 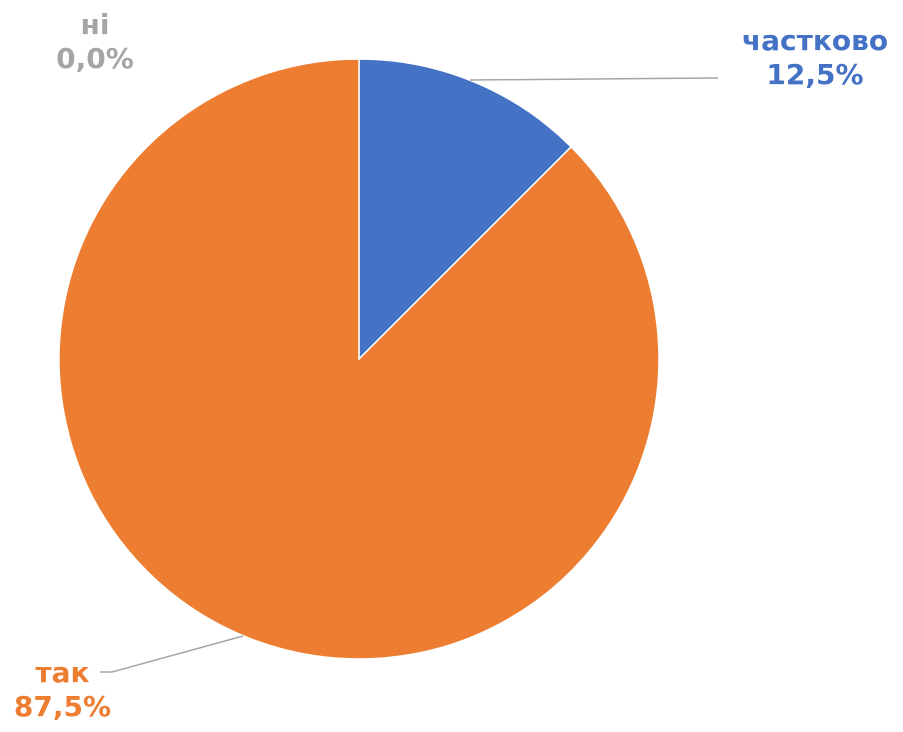 What do you see at coordinates (95, 24) in the screenshot?
I see `slice-label-ni: ні` at bounding box center [95, 24].